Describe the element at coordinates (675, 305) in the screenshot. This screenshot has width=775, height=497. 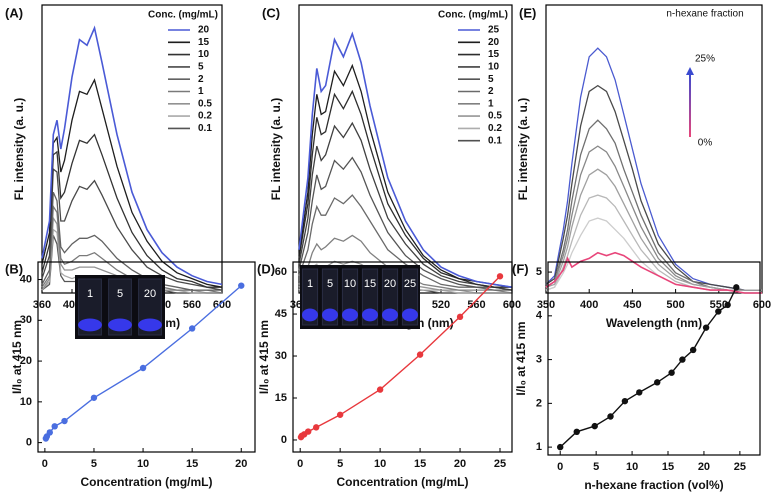
I see `x-tick-label: 500` at that location.